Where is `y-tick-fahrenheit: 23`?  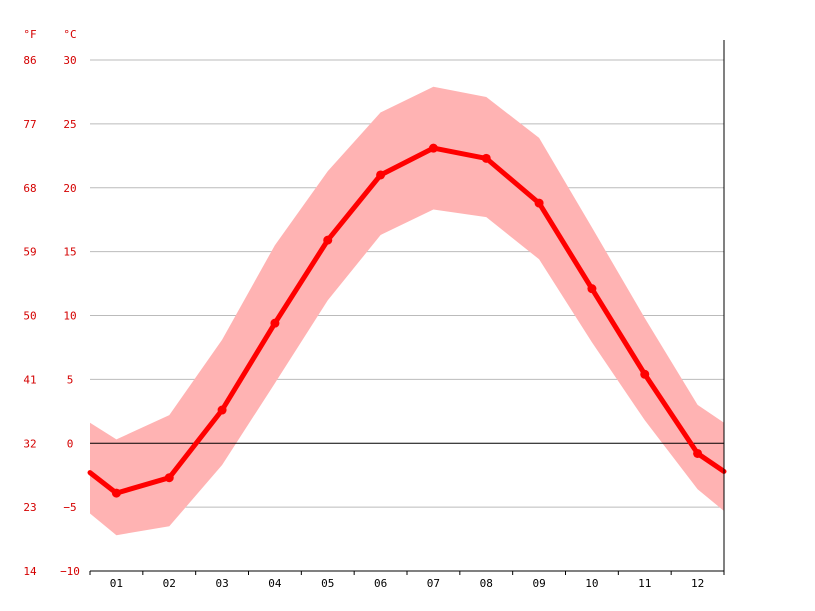
y-tick-fahrenheit: 23 is located at coordinates (29, 507).